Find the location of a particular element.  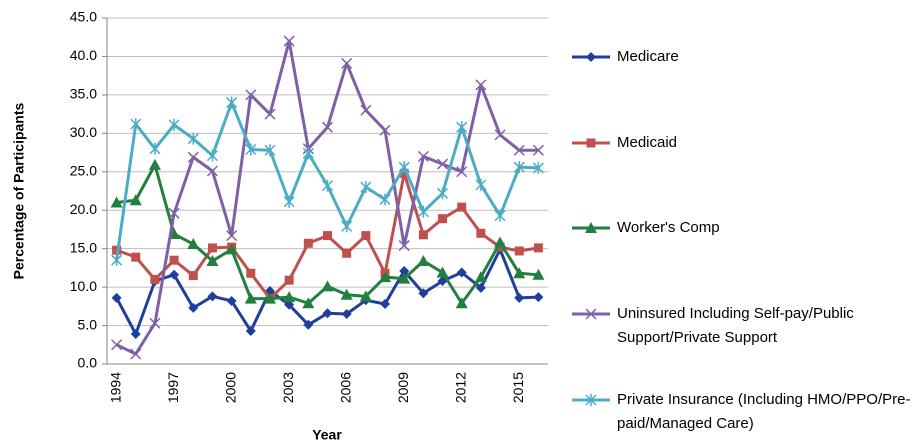

y-tick-label: 0.0 is located at coordinates (88, 363).